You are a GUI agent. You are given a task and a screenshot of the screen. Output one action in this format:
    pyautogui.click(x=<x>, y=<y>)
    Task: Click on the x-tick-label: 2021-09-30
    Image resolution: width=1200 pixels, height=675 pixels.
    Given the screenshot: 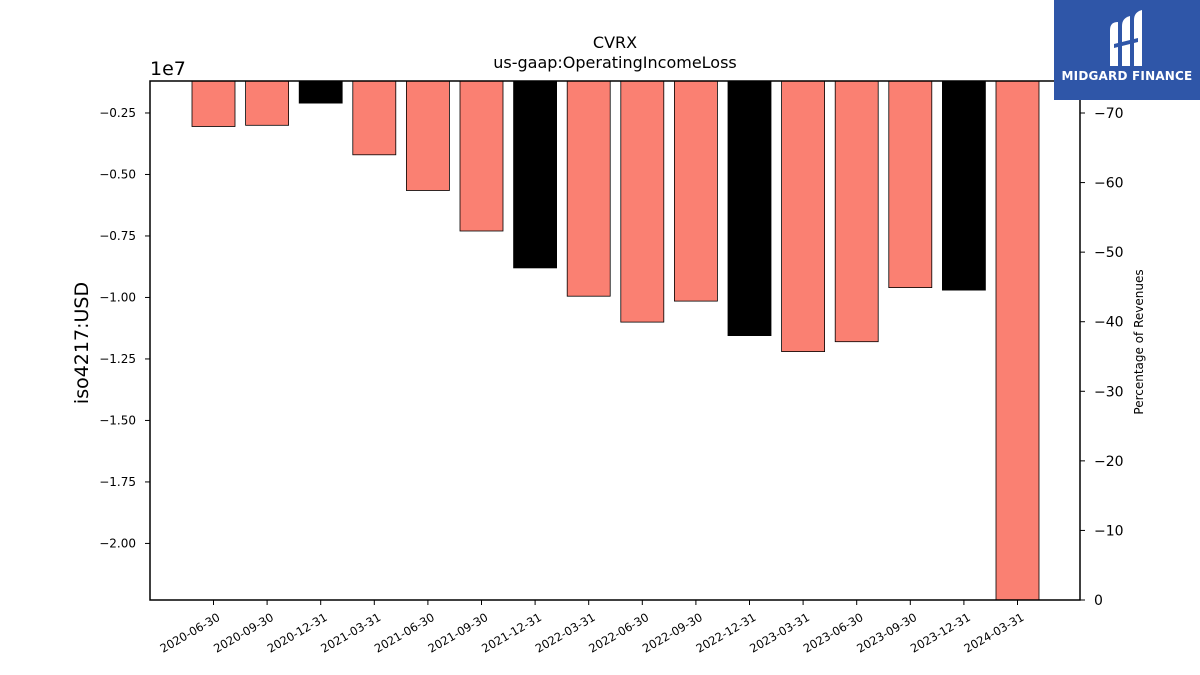 What is the action you would take?
    pyautogui.click(x=458, y=633)
    